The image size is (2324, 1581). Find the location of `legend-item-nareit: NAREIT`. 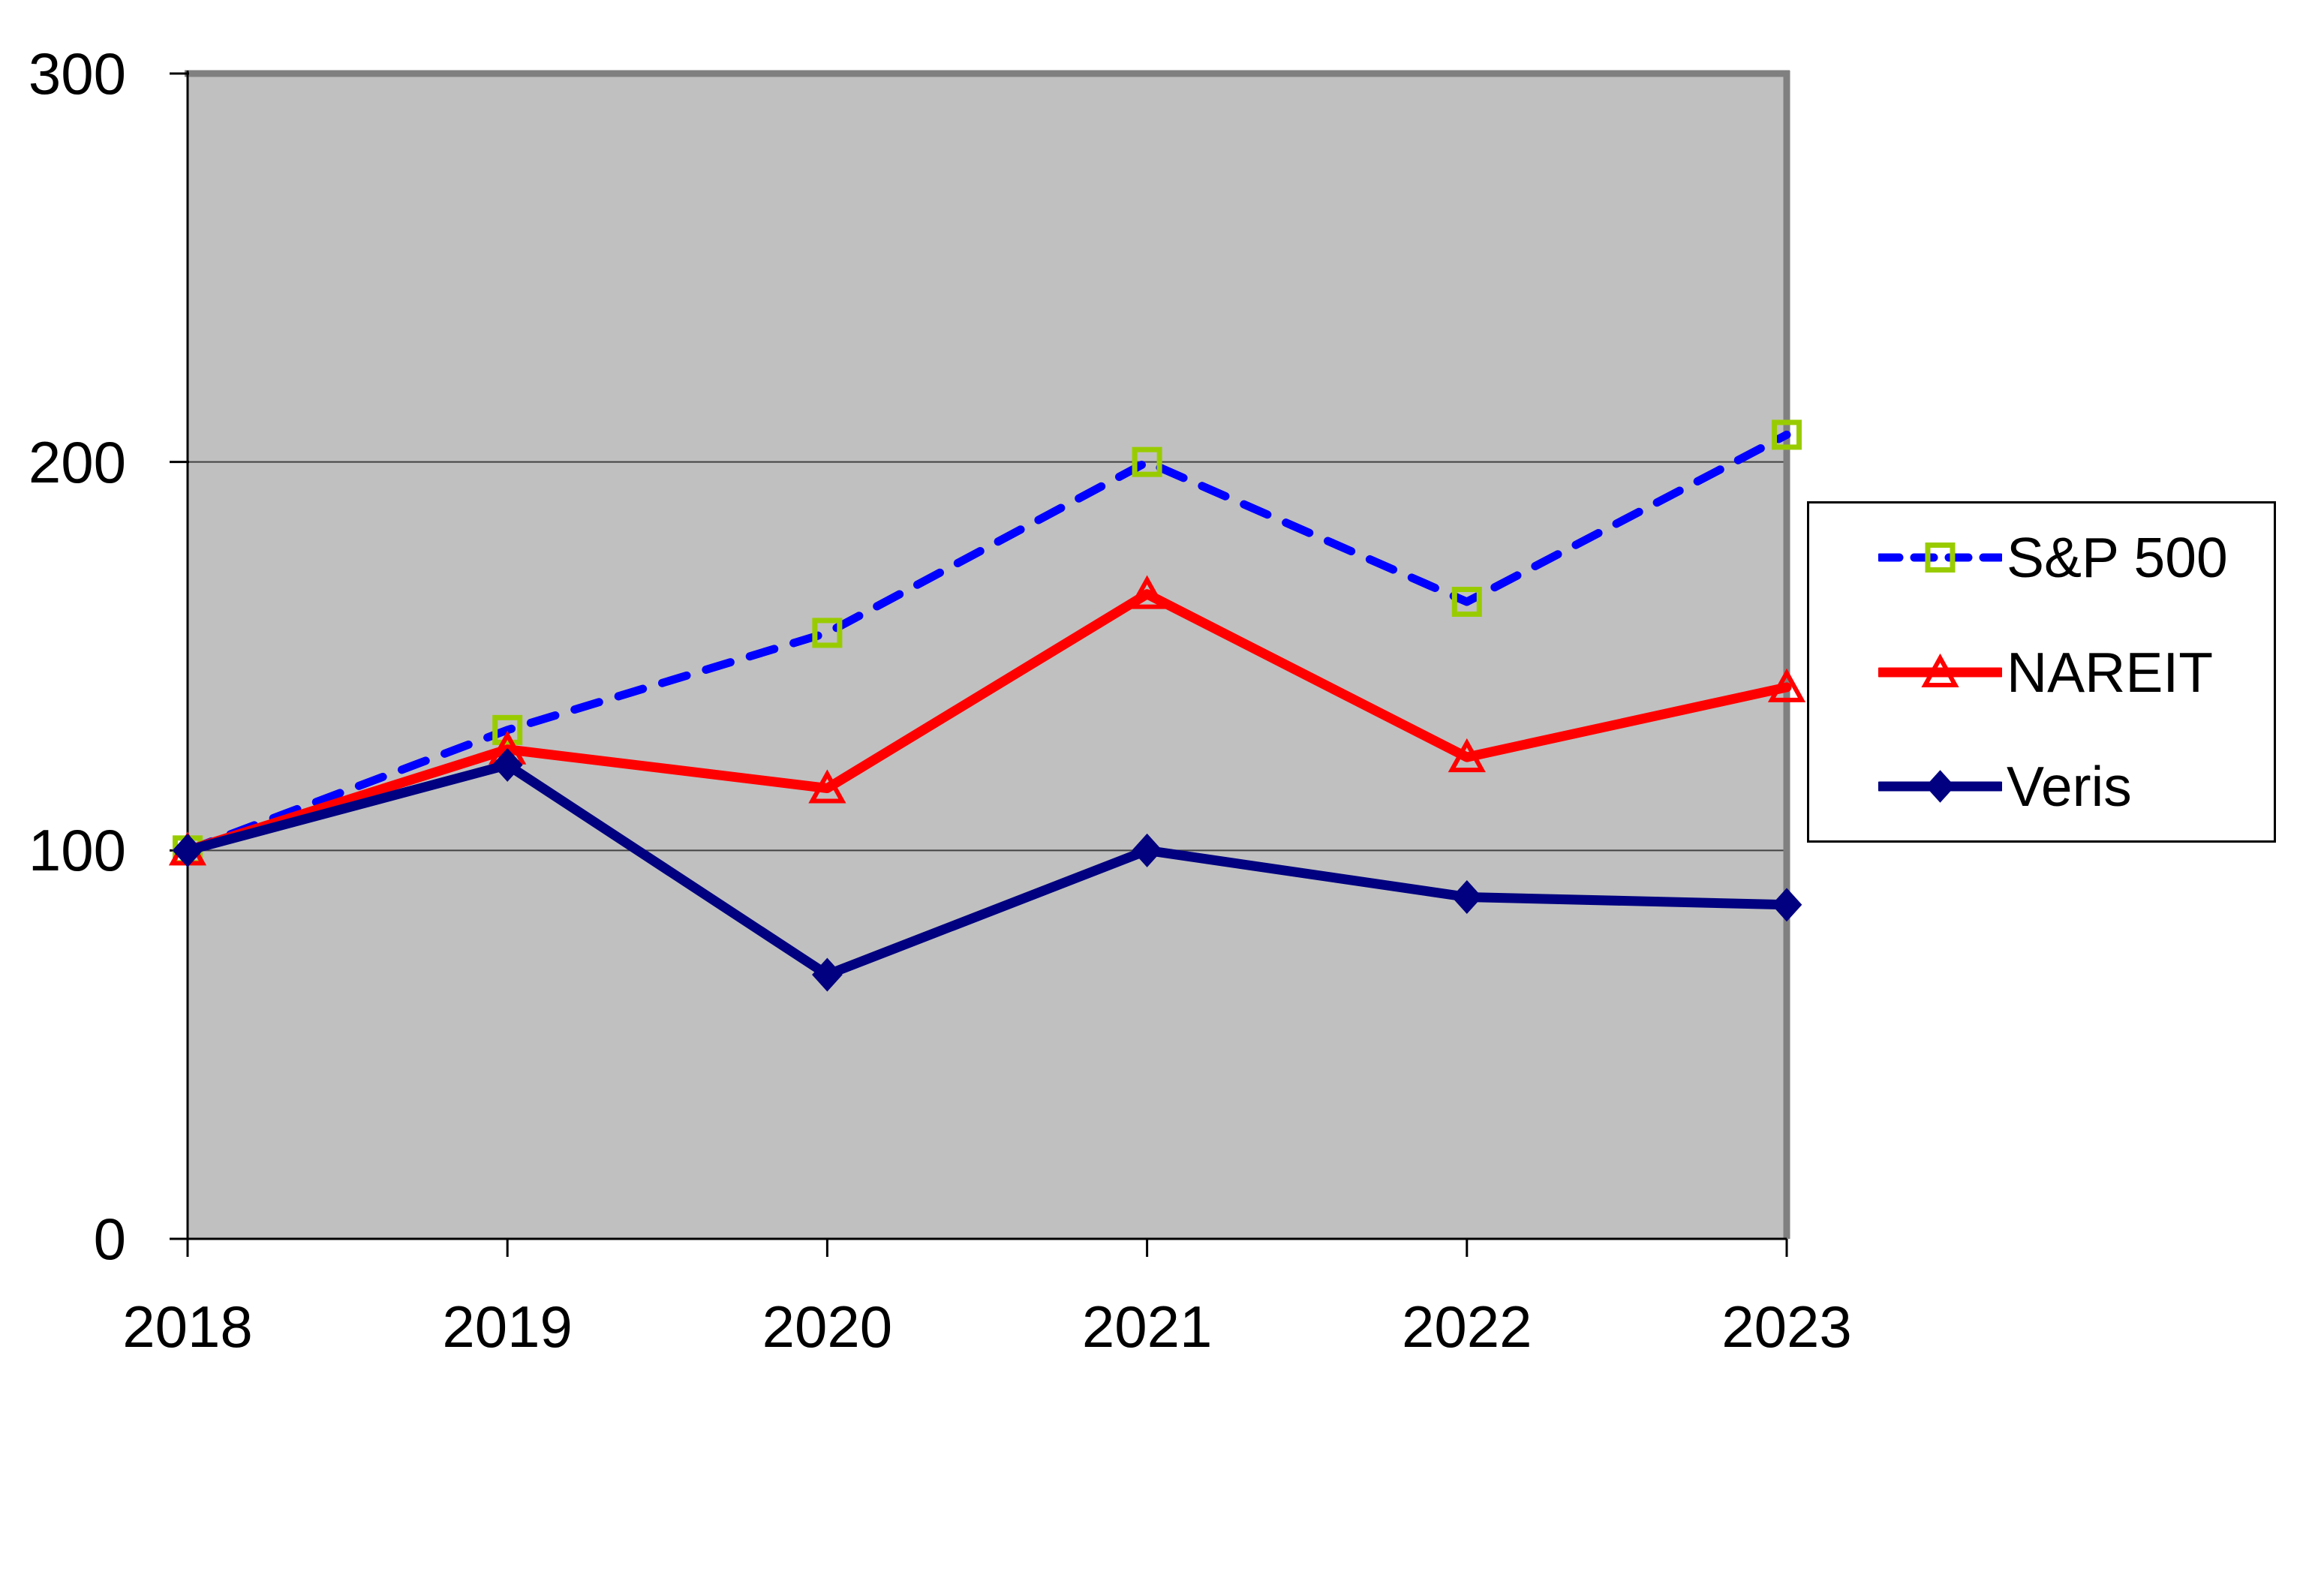

legend-item-nareit: NAREIT is located at coordinates (2076, 672).